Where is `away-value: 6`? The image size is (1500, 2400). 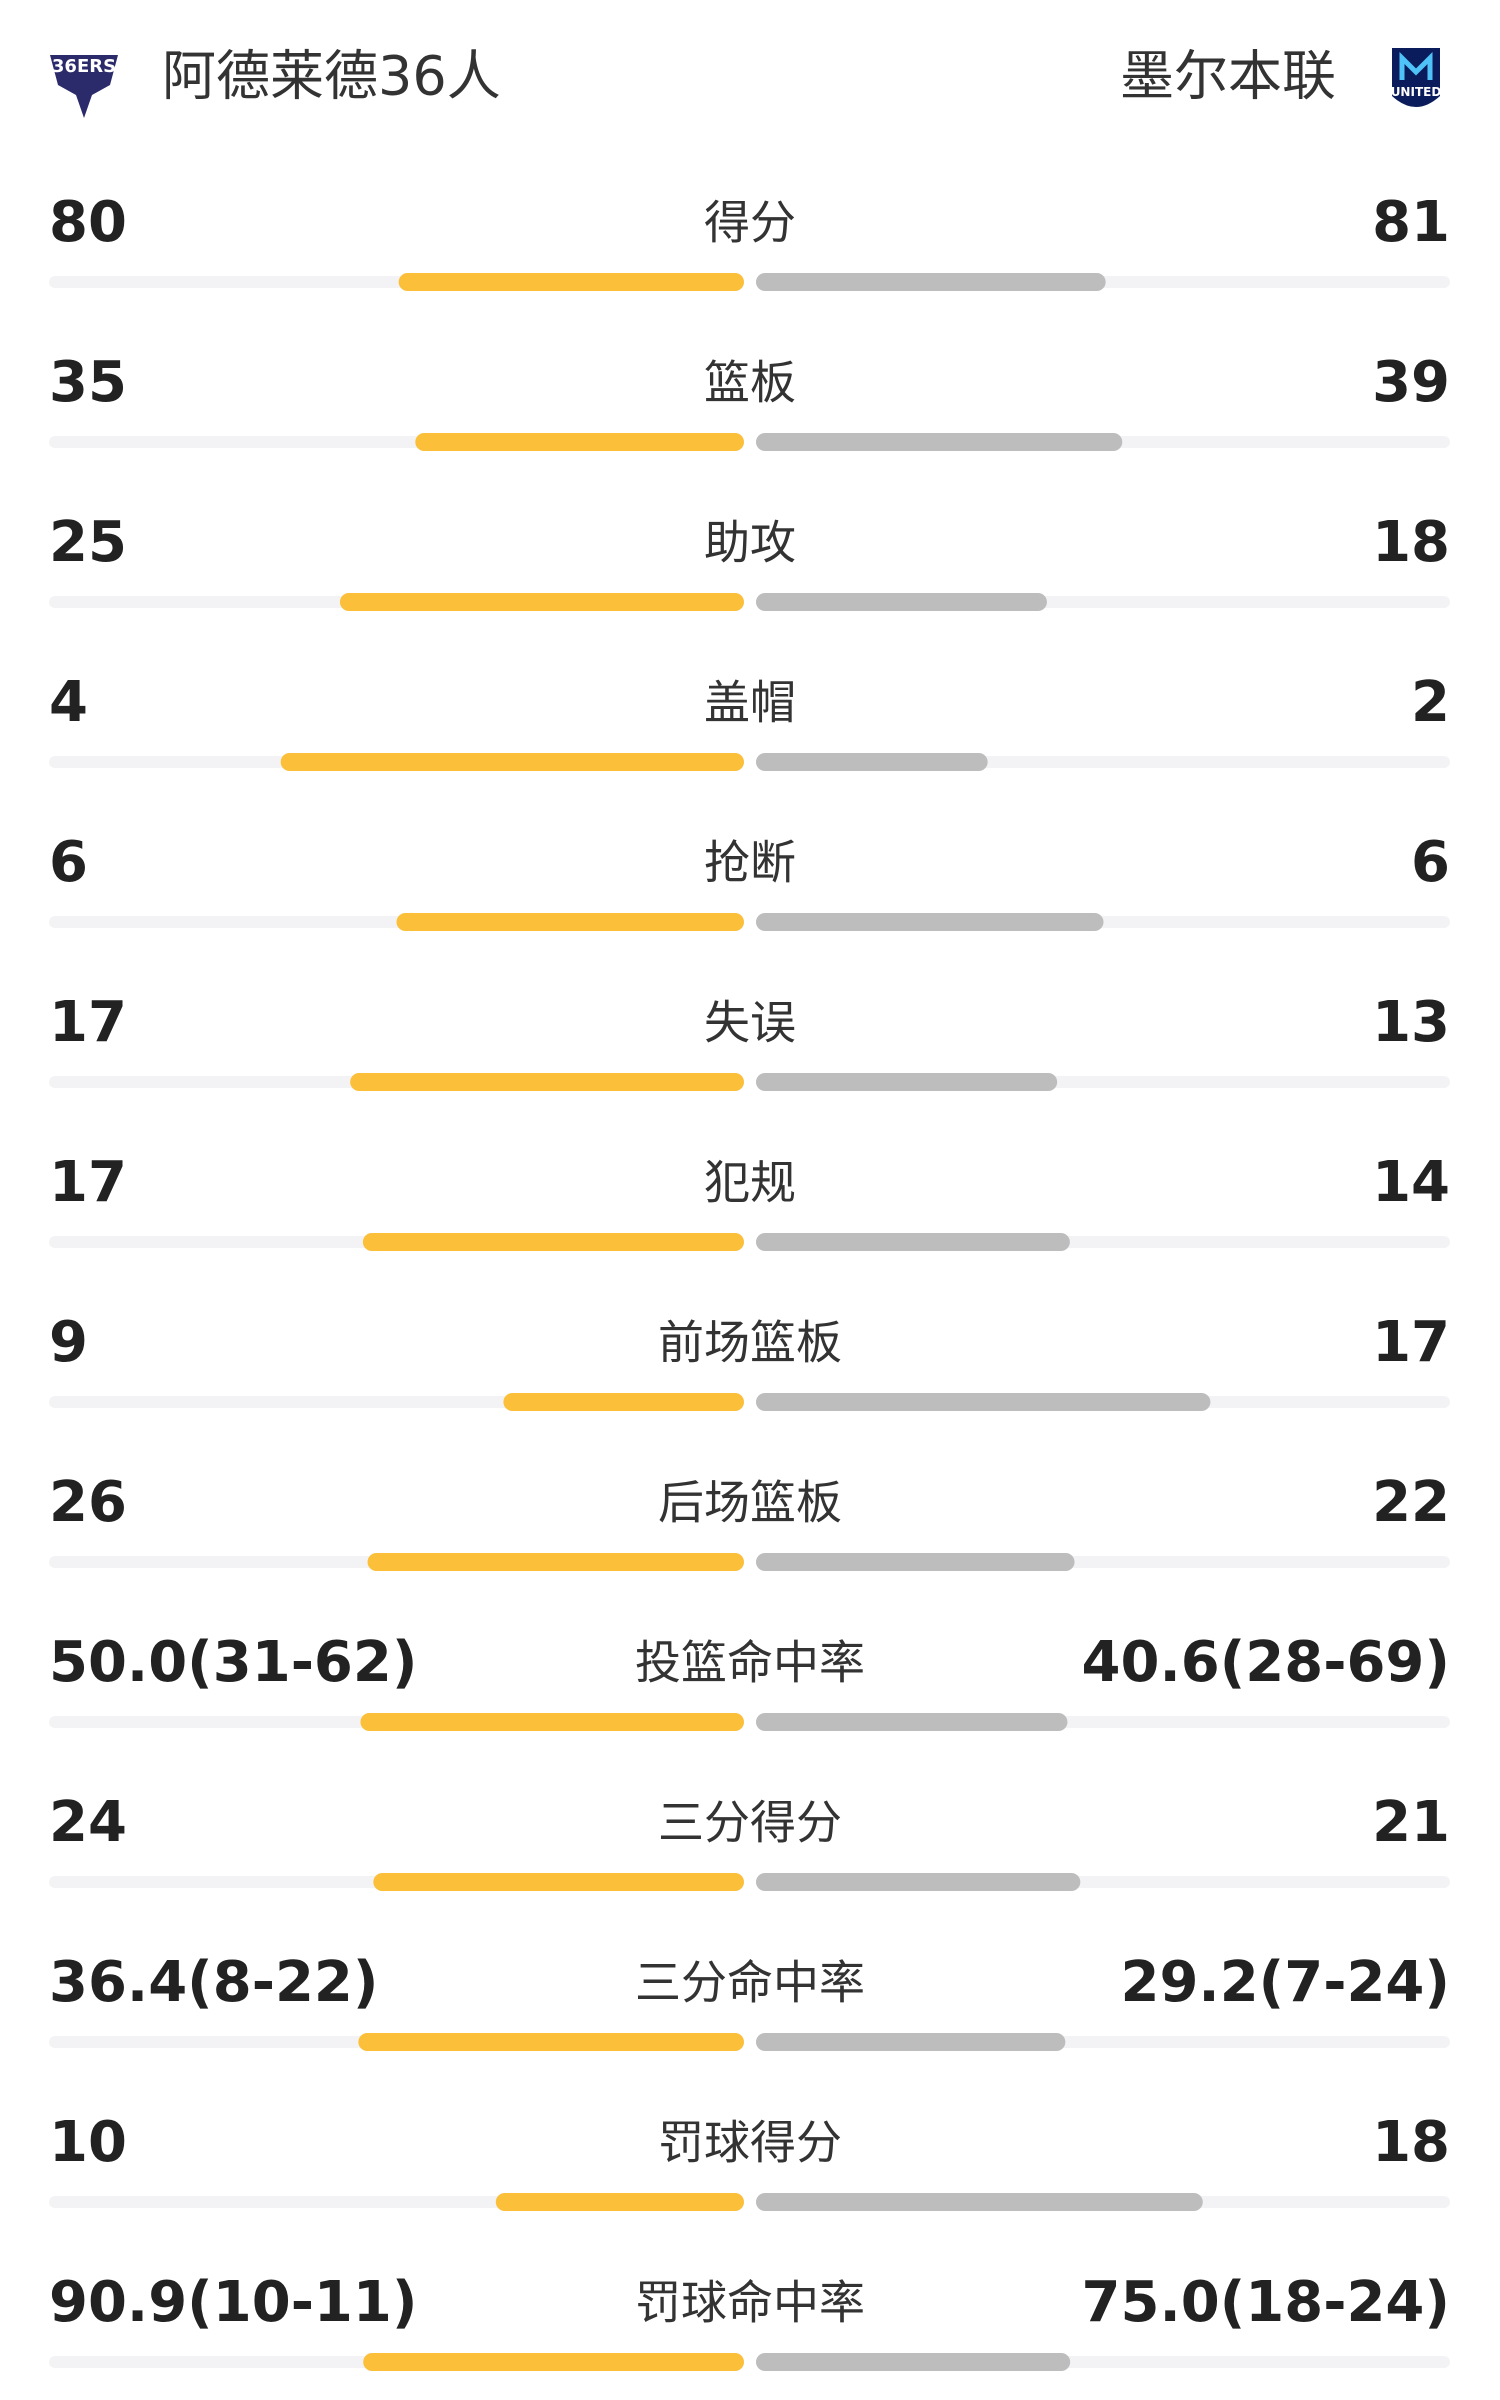
away-value: 6 is located at coordinates (1430, 862).